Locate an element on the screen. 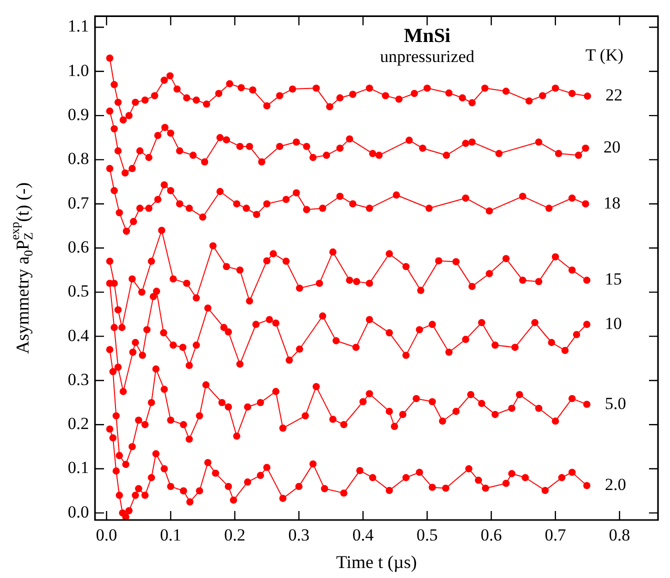  y-tick-label: 0.7 is located at coordinates (79, 202).